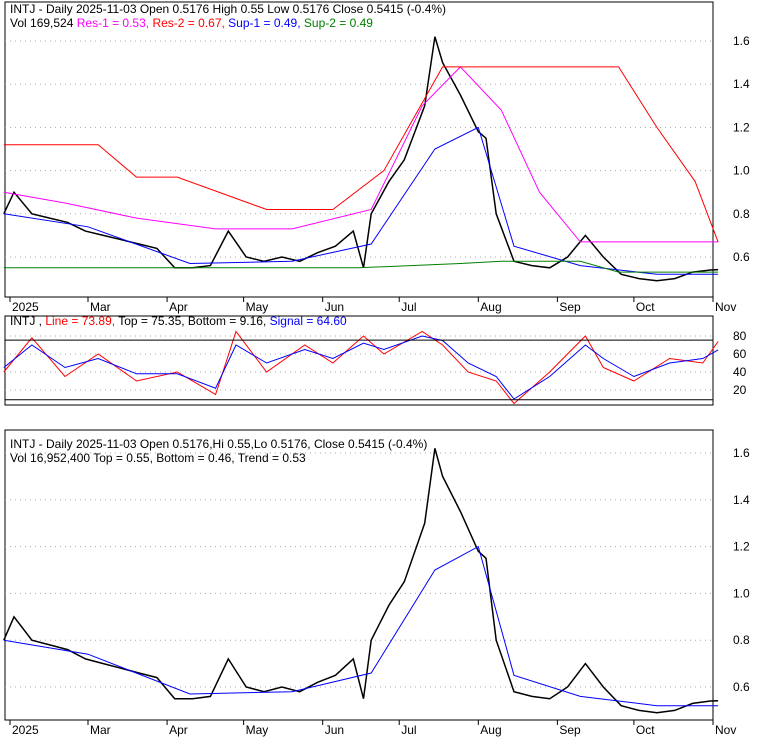 The image size is (780, 745). What do you see at coordinates (124, 458) in the screenshot?
I see `header-part: Top = 0.55,` at bounding box center [124, 458].